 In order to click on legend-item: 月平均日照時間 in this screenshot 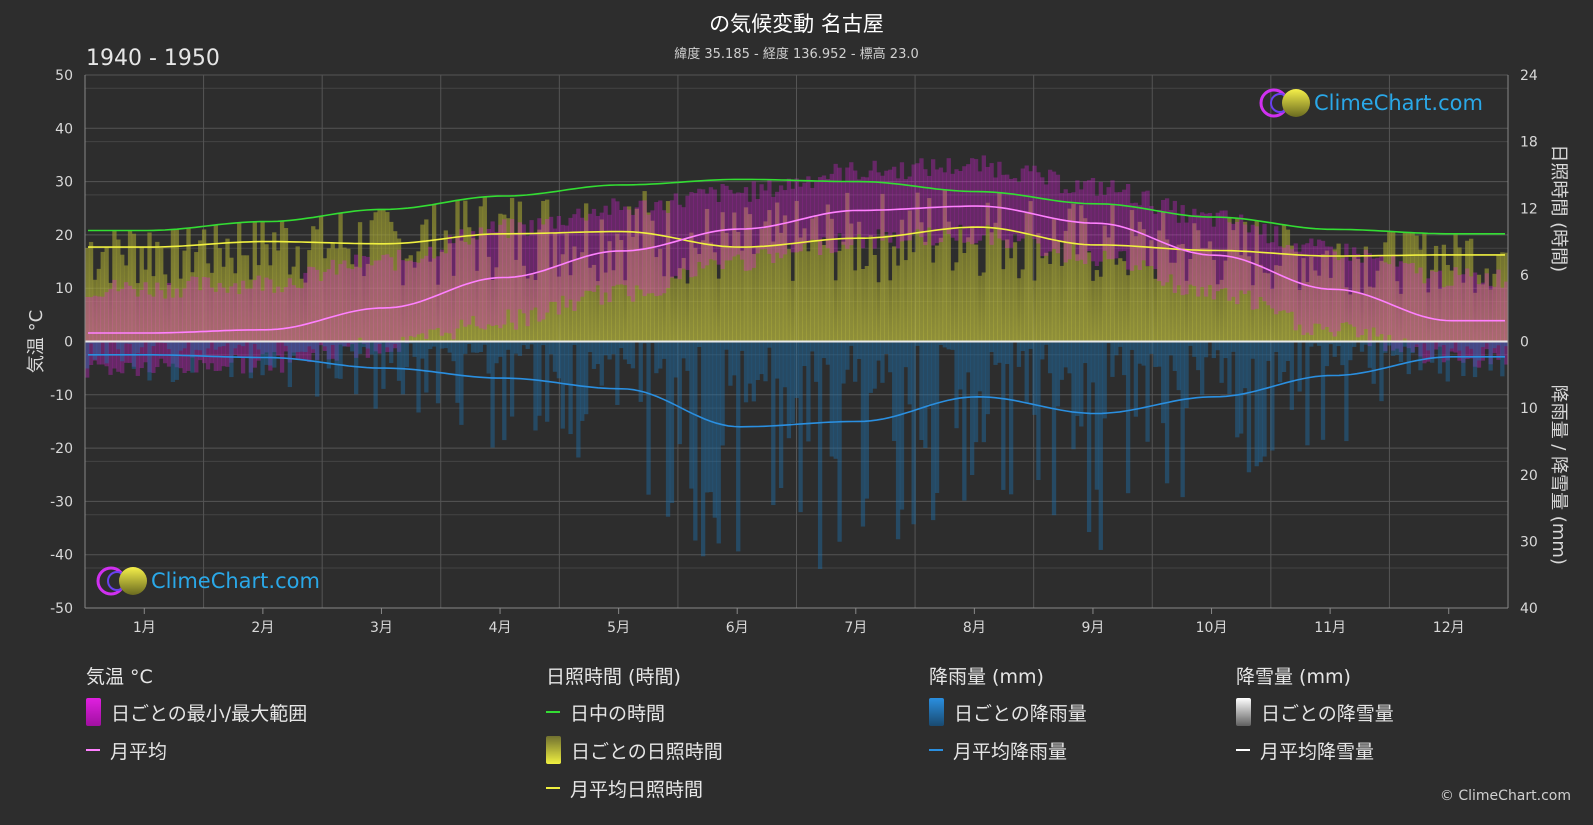, I will do `click(634, 788)`.